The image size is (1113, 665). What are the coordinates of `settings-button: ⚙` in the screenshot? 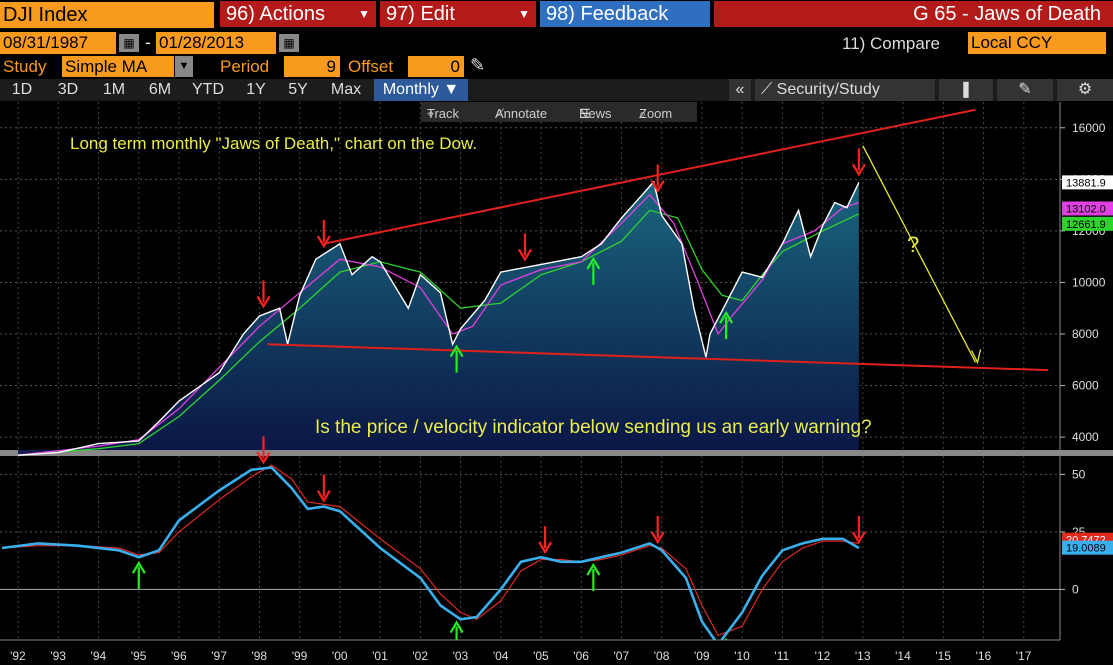 It's located at (1085, 90).